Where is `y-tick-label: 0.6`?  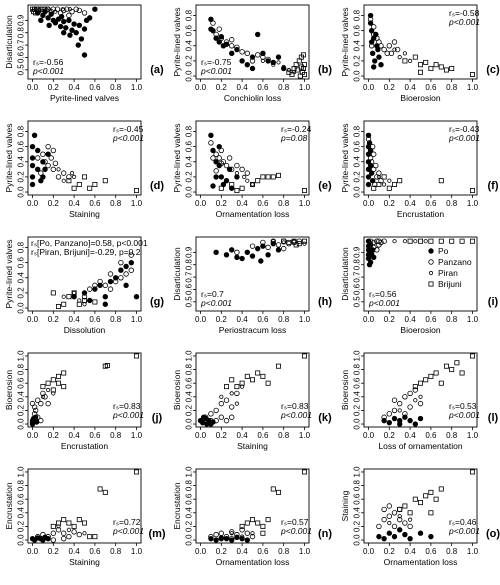
y-tick-label: 0.6 is located at coordinates (357, 383).